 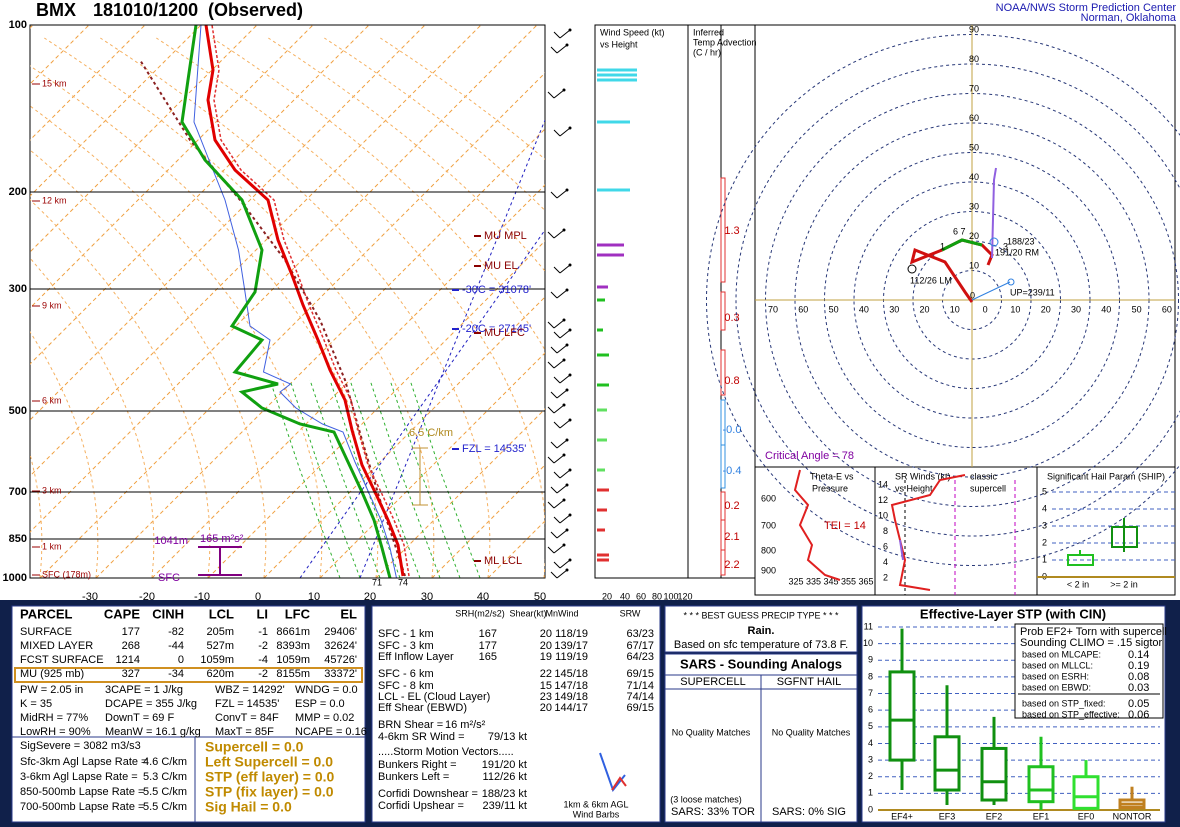 I want to click on hodo-x-tick: 0, so click(x=985, y=309).